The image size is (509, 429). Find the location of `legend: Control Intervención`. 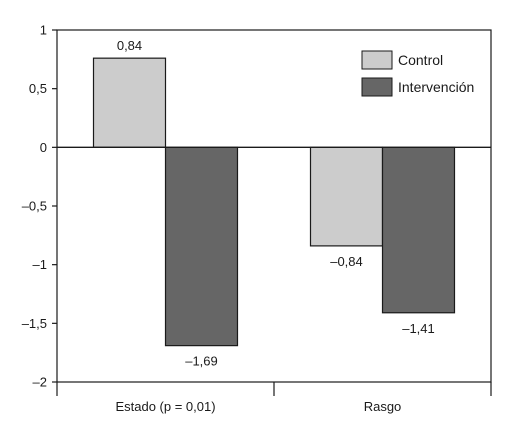

legend: Control Intervención is located at coordinates (418, 73).